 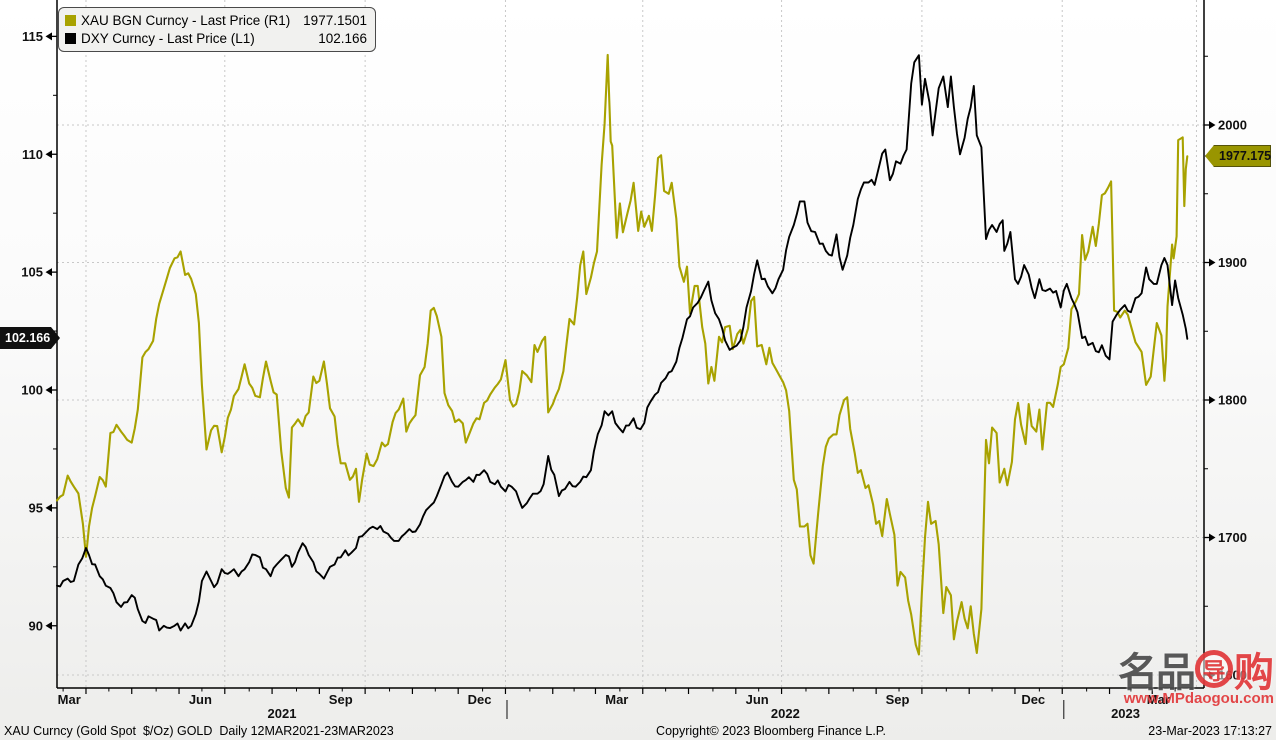 What do you see at coordinates (1238, 156) in the screenshot?
I see `xau-last-price-badge: 1977.175` at bounding box center [1238, 156].